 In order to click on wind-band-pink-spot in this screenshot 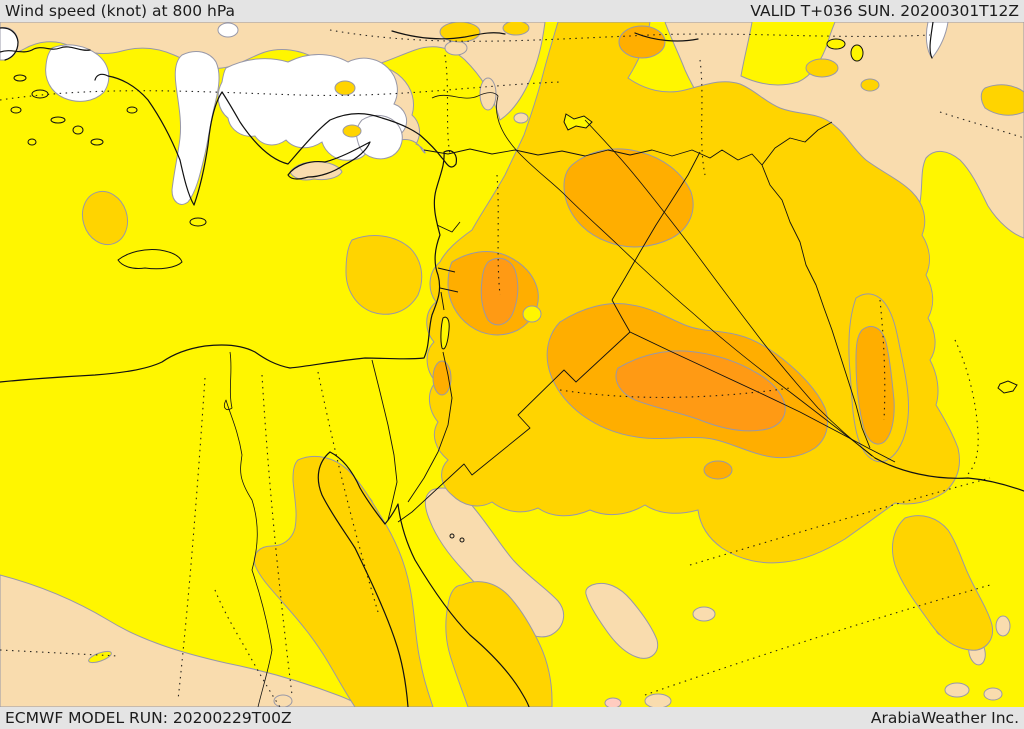, I will do `click(613, 702)`.